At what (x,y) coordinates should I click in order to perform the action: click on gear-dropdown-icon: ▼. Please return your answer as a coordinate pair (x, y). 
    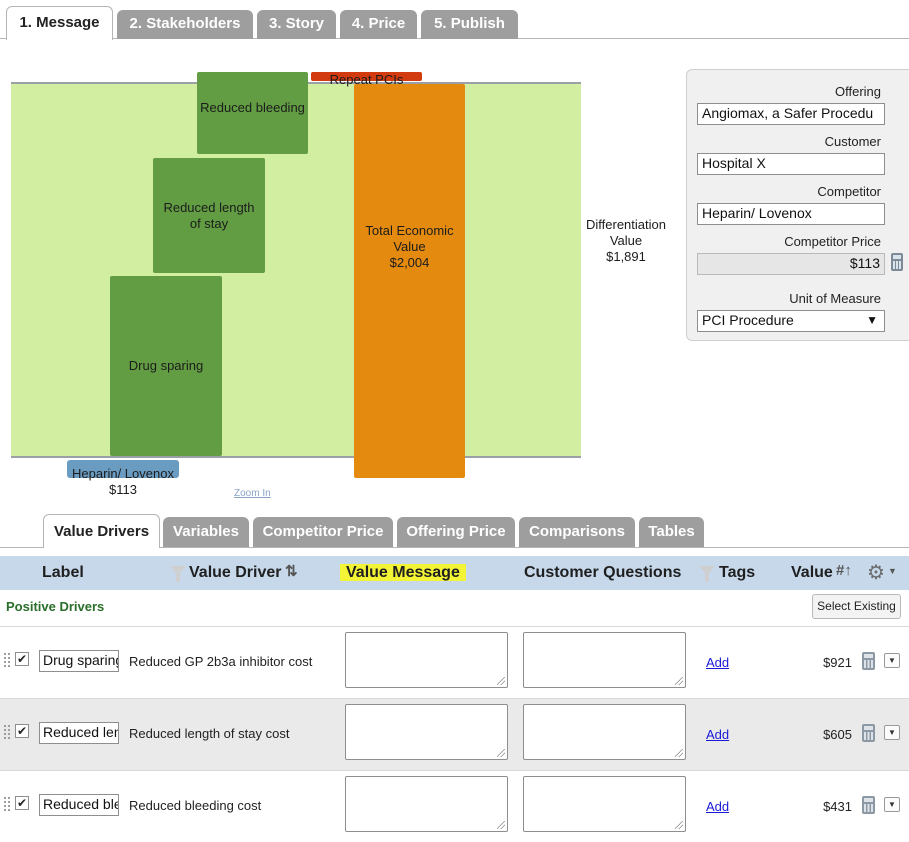
    Looking at the image, I should click on (892, 571).